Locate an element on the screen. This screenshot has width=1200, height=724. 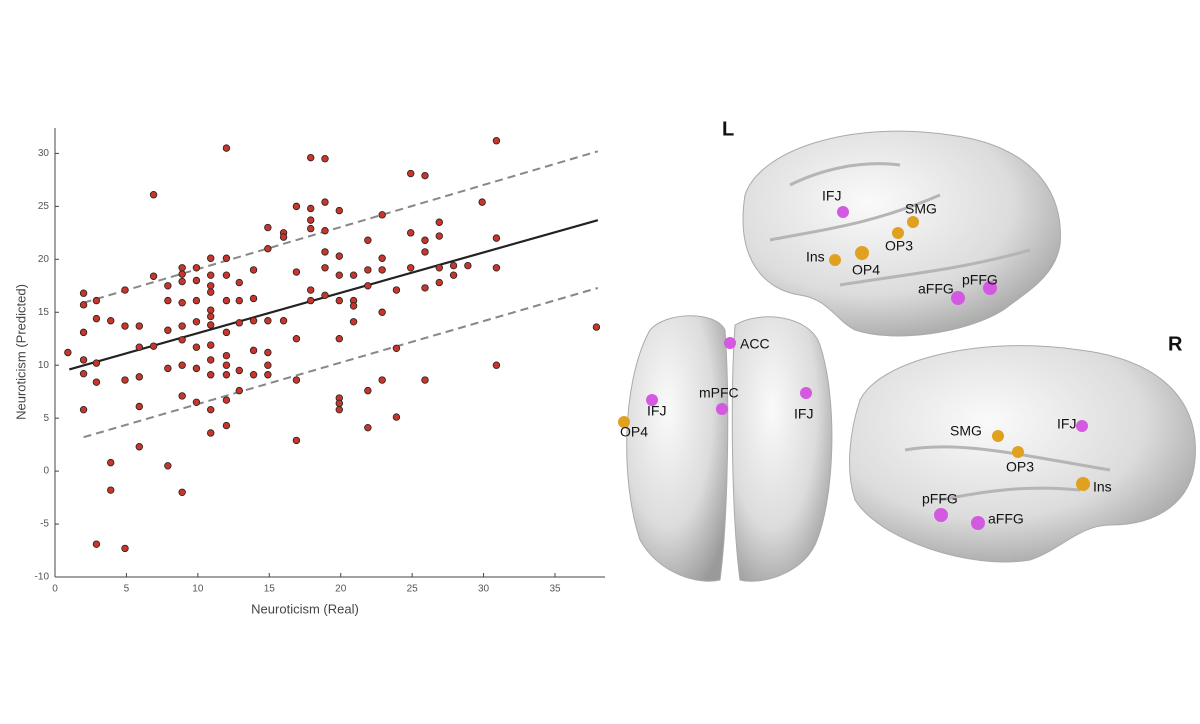
y-tick-label: 20 is located at coordinates (44, 259).